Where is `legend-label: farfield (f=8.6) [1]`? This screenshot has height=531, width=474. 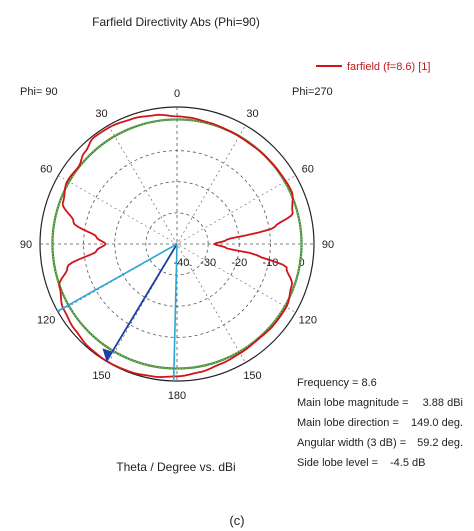 legend-label: farfield (f=8.6) [1] is located at coordinates (388, 67).